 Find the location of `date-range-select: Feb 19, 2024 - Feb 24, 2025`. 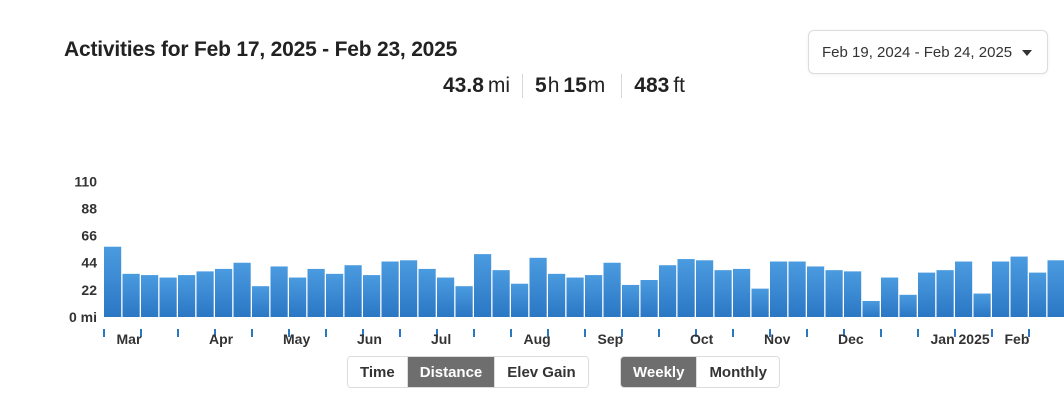

date-range-select: Feb 19, 2024 - Feb 24, 2025 is located at coordinates (928, 52).